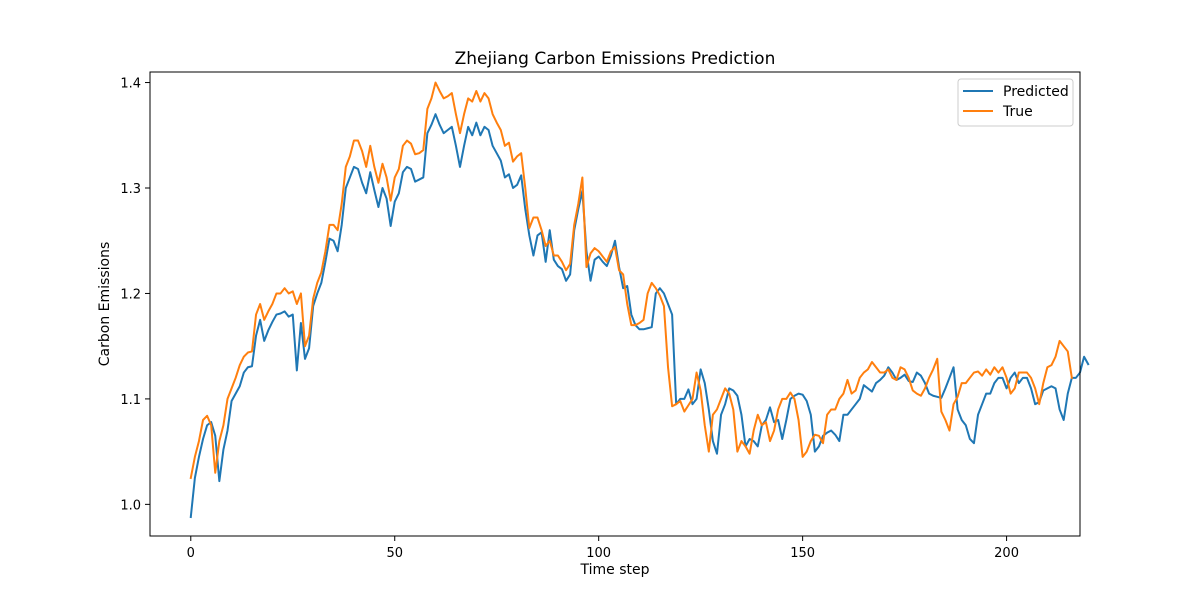 The image size is (1200, 600). Describe the element at coordinates (1036, 92) in the screenshot. I see `legend-label-predicted: Predicted` at that location.